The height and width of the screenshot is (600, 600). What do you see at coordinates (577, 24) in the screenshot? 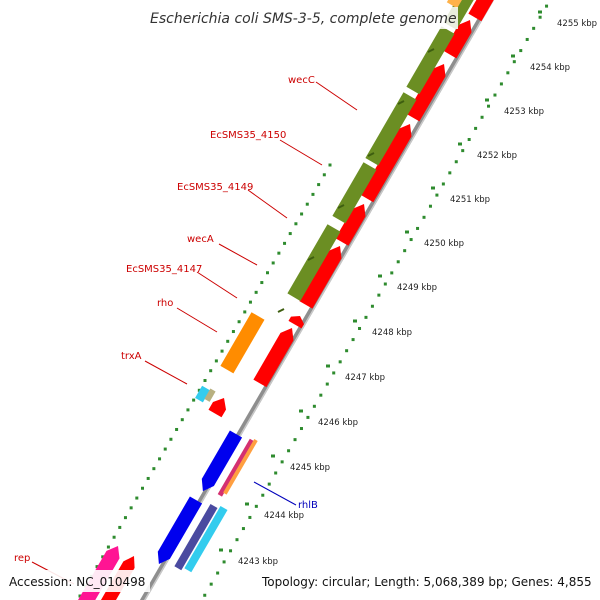
I see `tick-label: 4255 kbp` at bounding box center [577, 24].